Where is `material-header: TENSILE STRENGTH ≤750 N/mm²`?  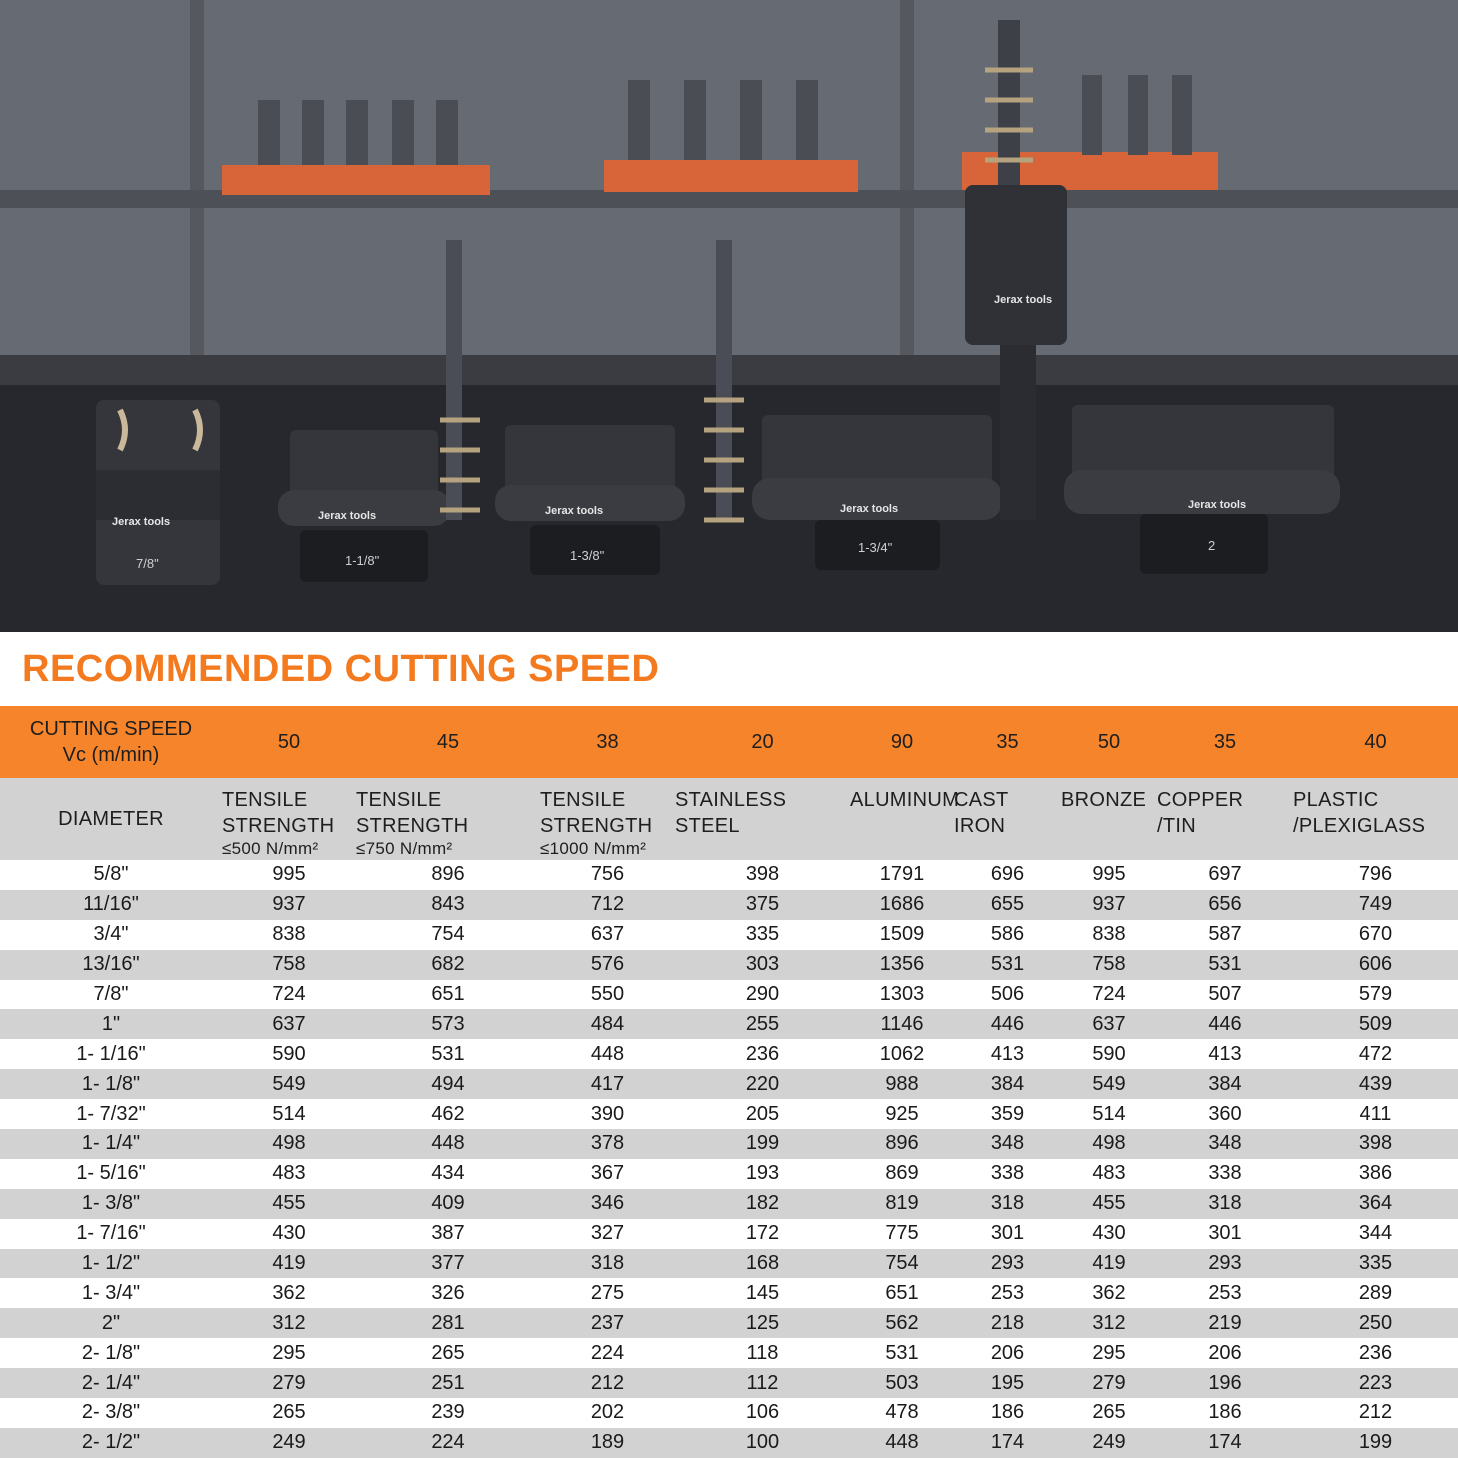 material-header: TENSILE STRENGTH ≤750 N/mm² is located at coordinates (448, 819).